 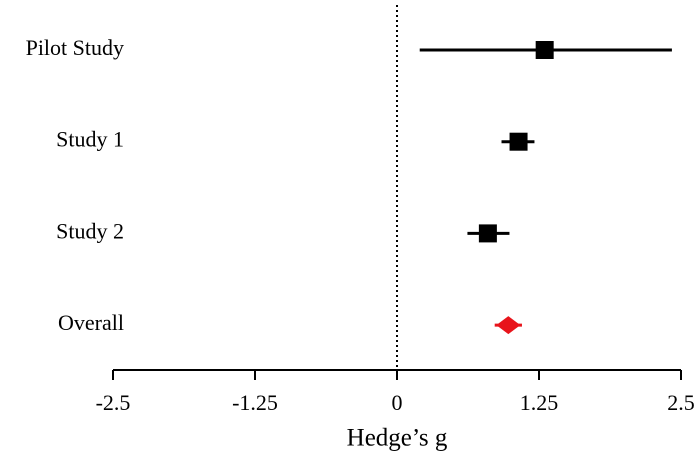 What do you see at coordinates (681, 402) in the screenshot?
I see `x-tick-label: 2.5` at bounding box center [681, 402].